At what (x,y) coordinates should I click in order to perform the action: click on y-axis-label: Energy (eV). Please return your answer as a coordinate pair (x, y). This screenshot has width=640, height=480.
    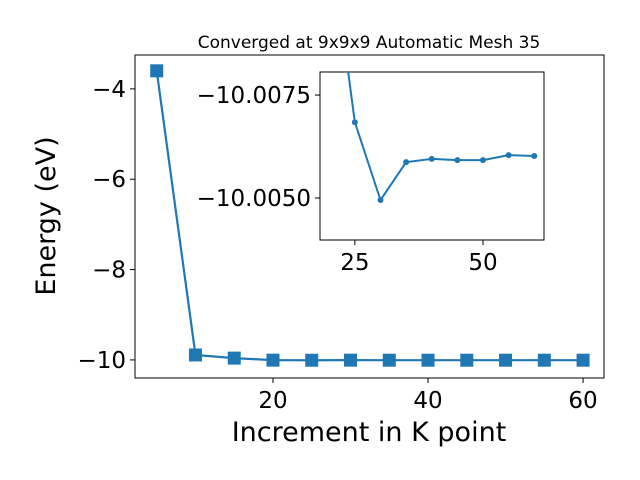
    Looking at the image, I should click on (46, 215).